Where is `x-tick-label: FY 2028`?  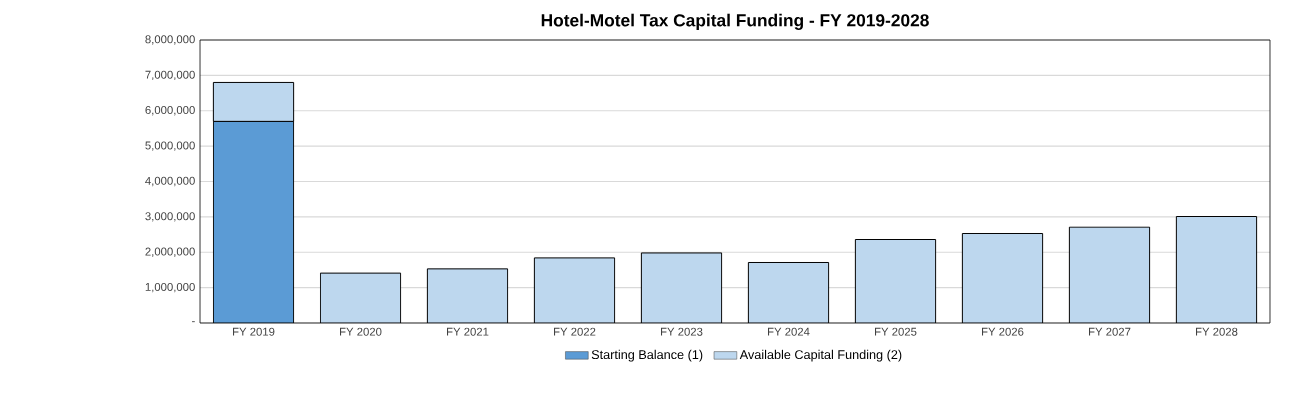 x-tick-label: FY 2028 is located at coordinates (1217, 331).